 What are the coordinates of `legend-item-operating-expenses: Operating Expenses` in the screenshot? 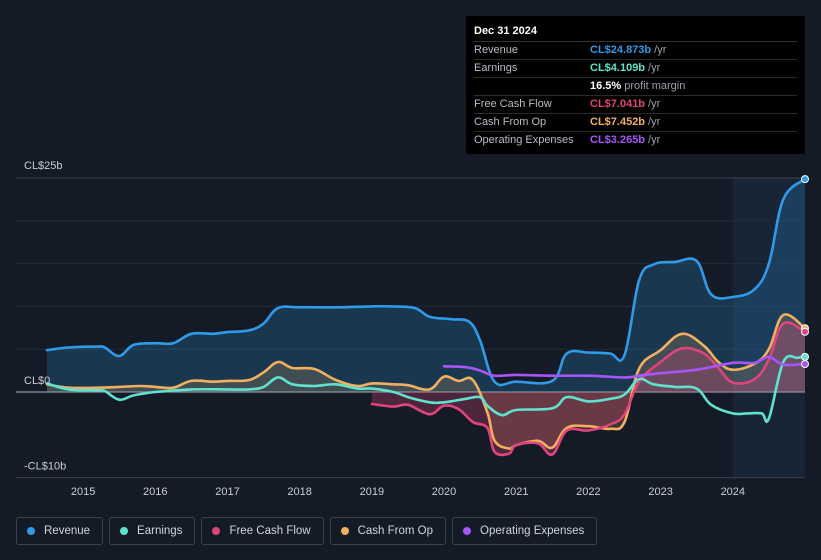 It's located at (525, 531).